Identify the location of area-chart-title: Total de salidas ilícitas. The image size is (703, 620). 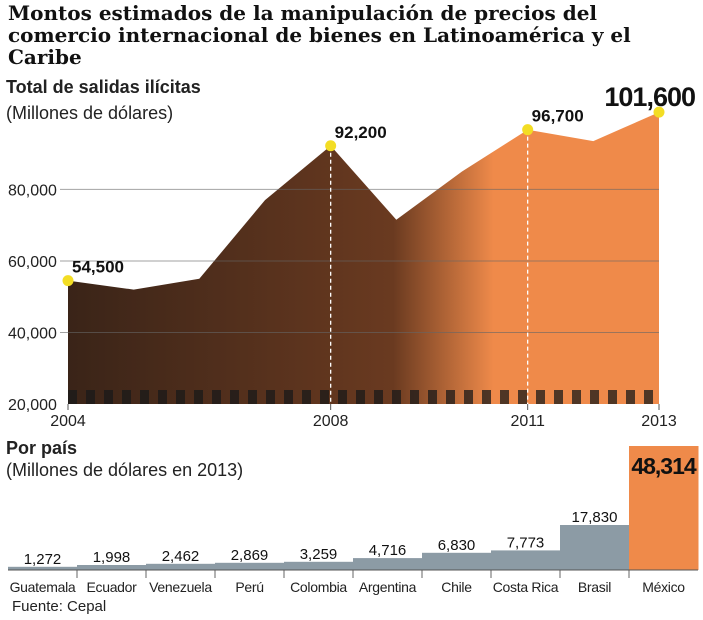
(103, 87).